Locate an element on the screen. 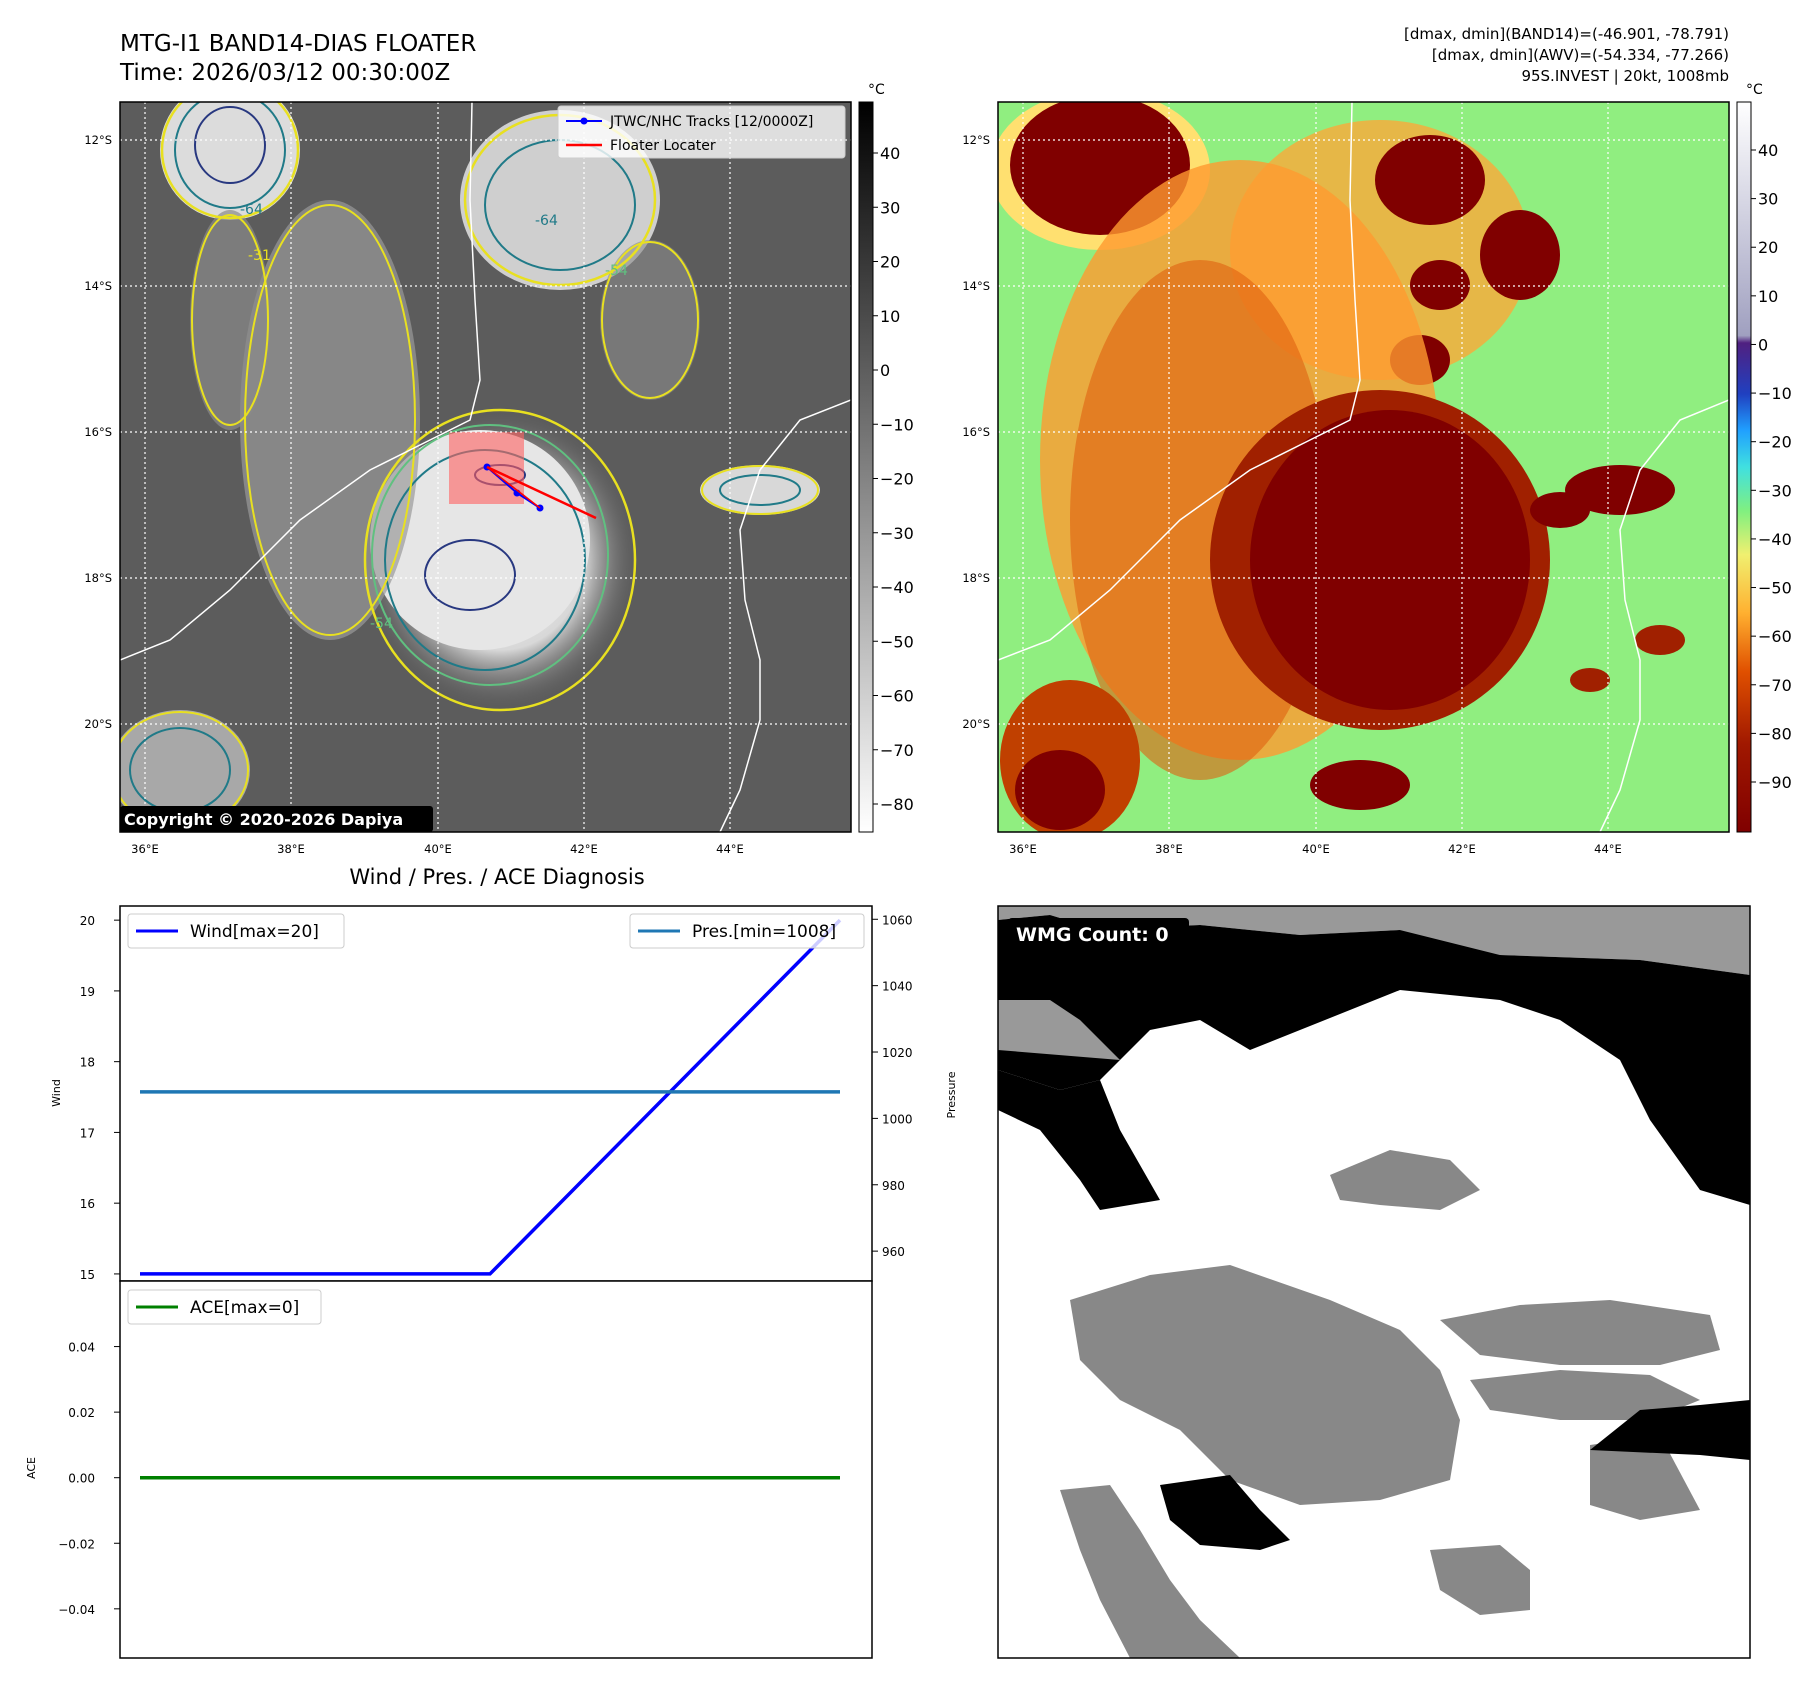 Image resolution: width=1813 pixels, height=1690 pixels. pressure-tick-label: 960 is located at coordinates (893, 1252).